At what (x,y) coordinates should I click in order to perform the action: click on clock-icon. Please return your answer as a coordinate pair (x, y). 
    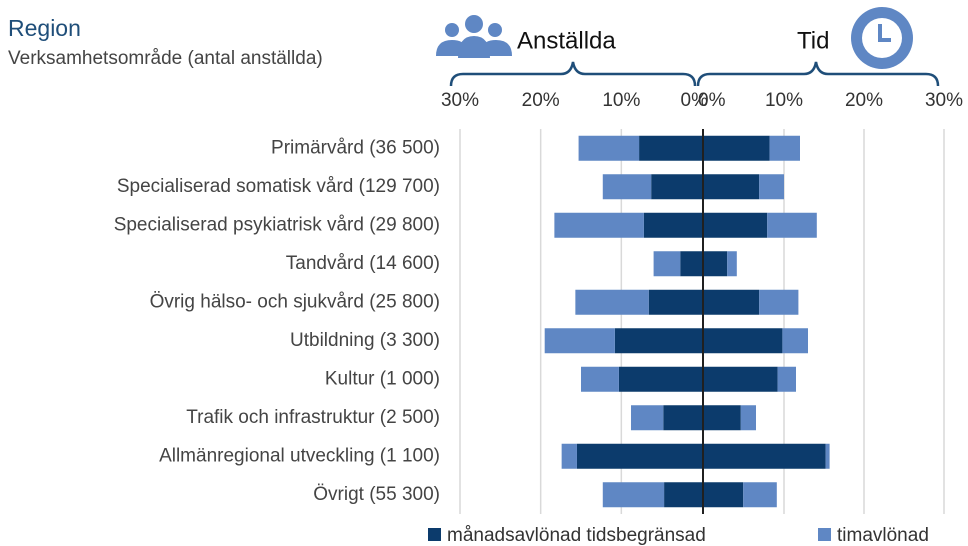
    Looking at the image, I should click on (882, 38).